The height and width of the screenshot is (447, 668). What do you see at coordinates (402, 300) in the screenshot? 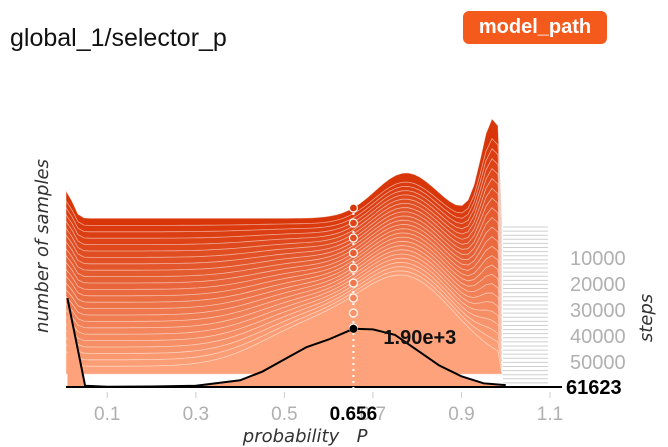
I see `cursor: 1.90e+3` at bounding box center [402, 300].